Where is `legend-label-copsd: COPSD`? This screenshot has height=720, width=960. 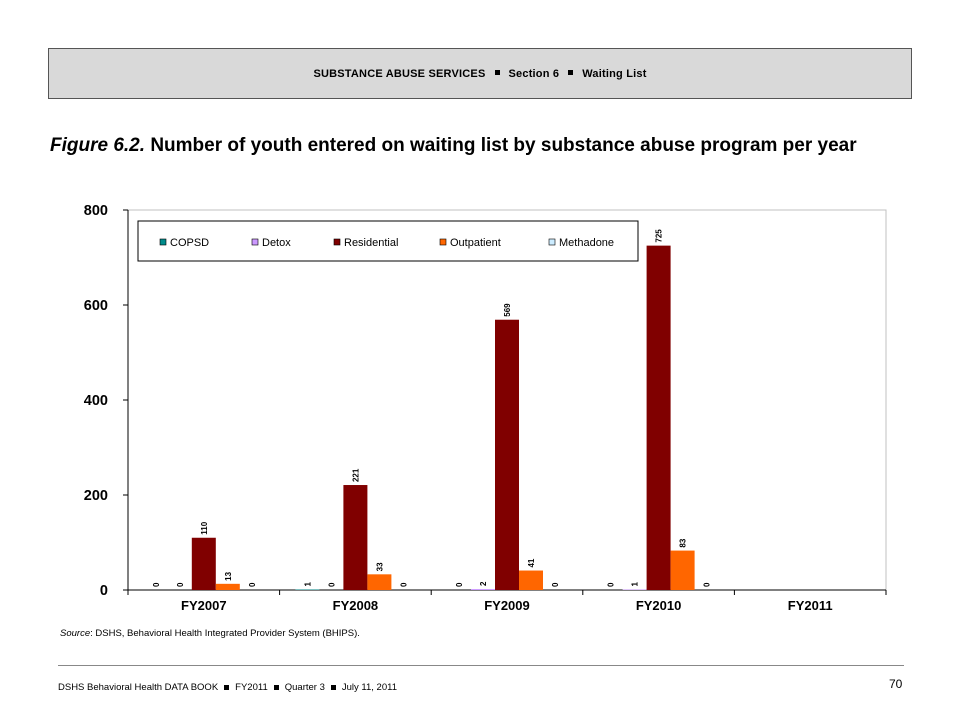
legend-label-copsd: COPSD is located at coordinates (189, 243).